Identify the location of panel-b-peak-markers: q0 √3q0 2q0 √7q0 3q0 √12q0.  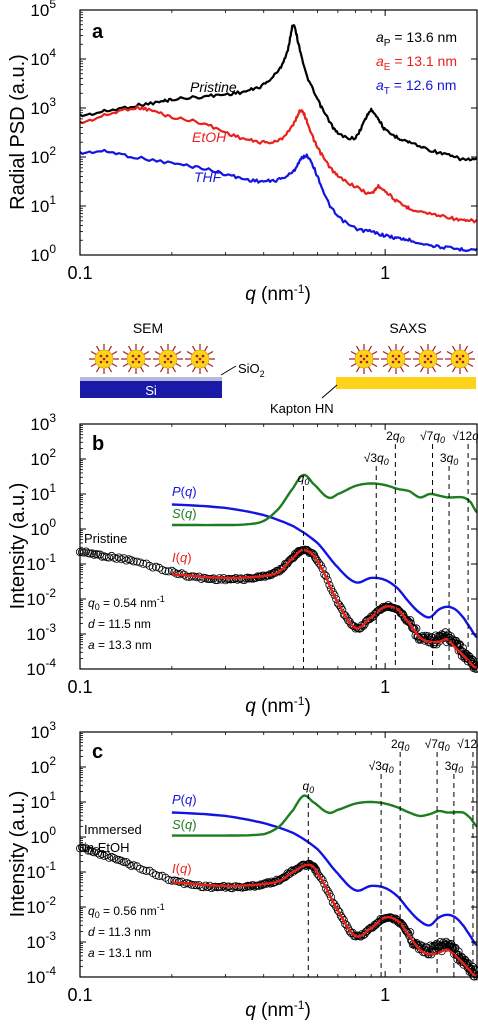
(388, 549).